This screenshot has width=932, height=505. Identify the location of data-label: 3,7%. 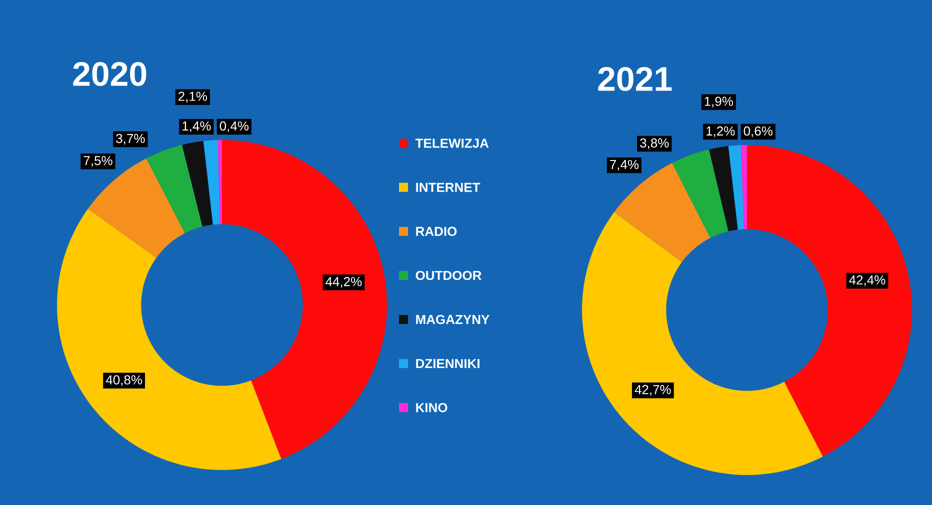
(130, 139).